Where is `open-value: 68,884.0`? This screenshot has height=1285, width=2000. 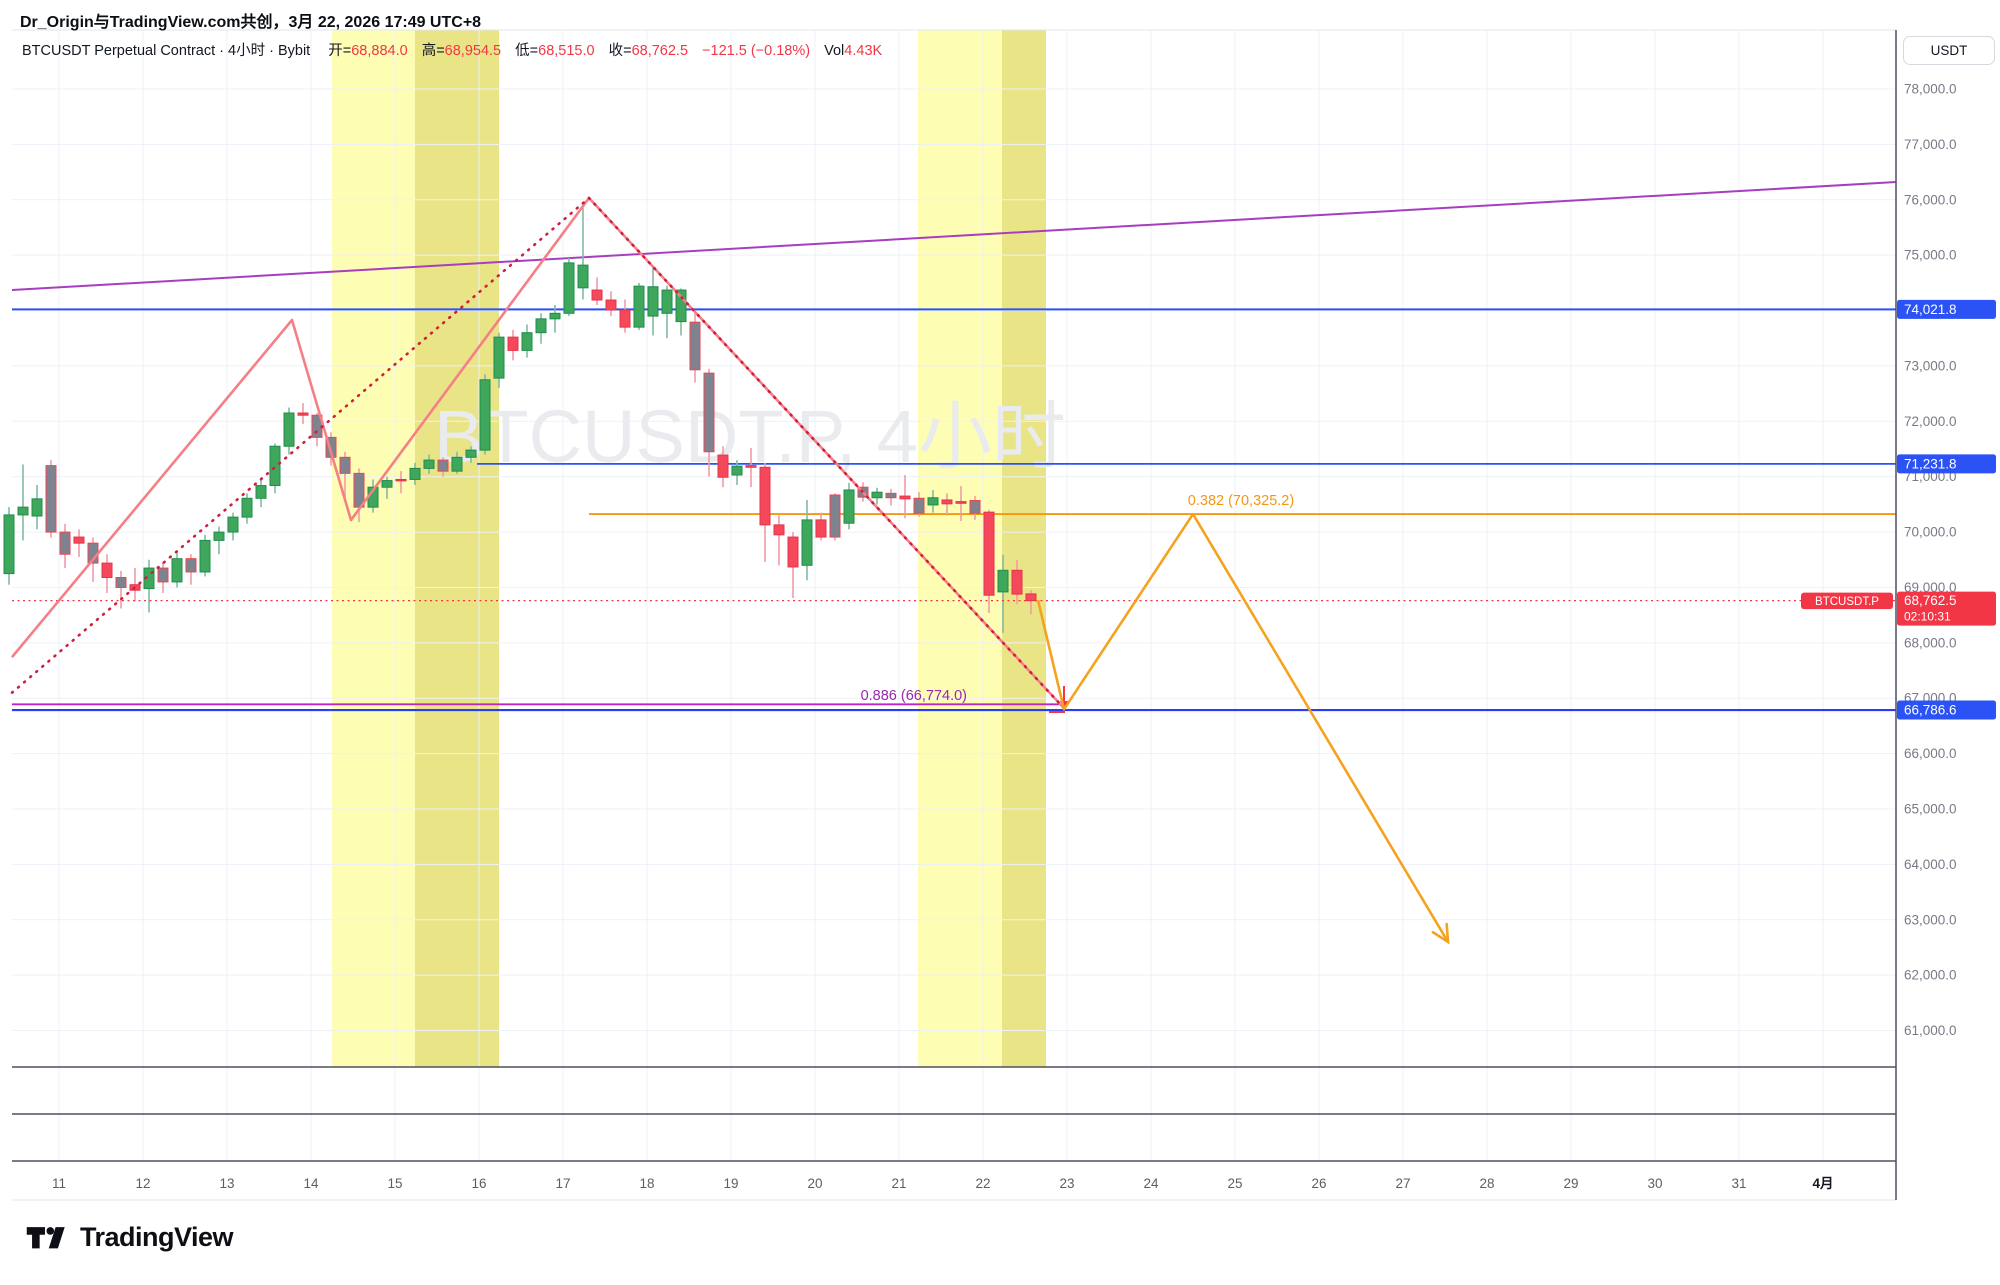 open-value: 68,884.0 is located at coordinates (379, 51).